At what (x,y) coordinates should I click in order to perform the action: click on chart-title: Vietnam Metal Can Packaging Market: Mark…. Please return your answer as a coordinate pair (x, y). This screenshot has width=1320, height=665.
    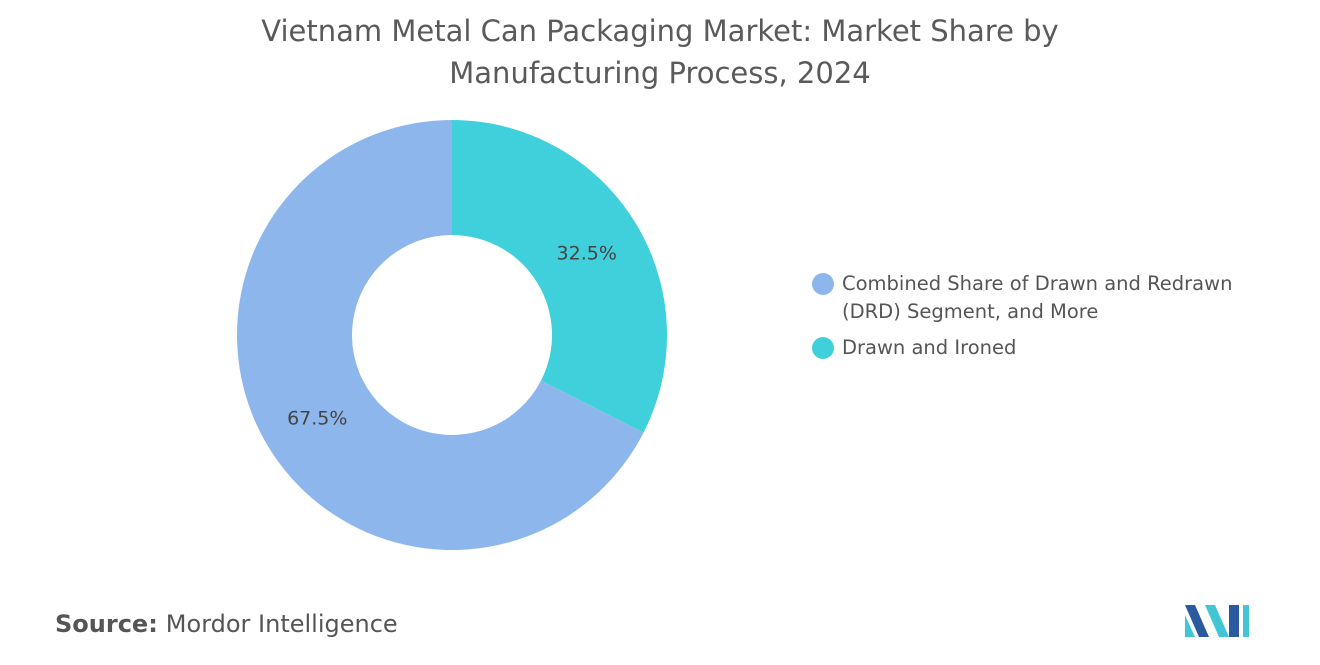
    Looking at the image, I should click on (660, 52).